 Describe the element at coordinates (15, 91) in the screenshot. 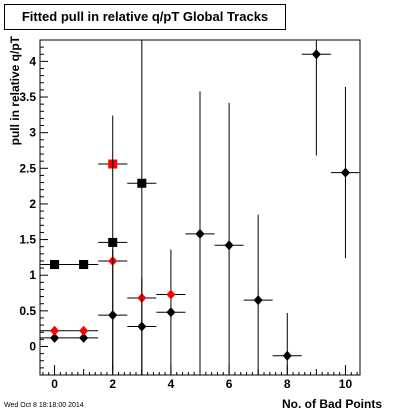

I see `y-axis-label: pull in relative q/pT` at that location.